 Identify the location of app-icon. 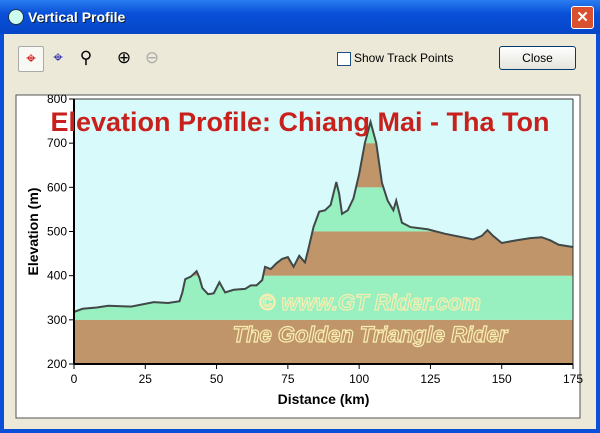
(16, 17).